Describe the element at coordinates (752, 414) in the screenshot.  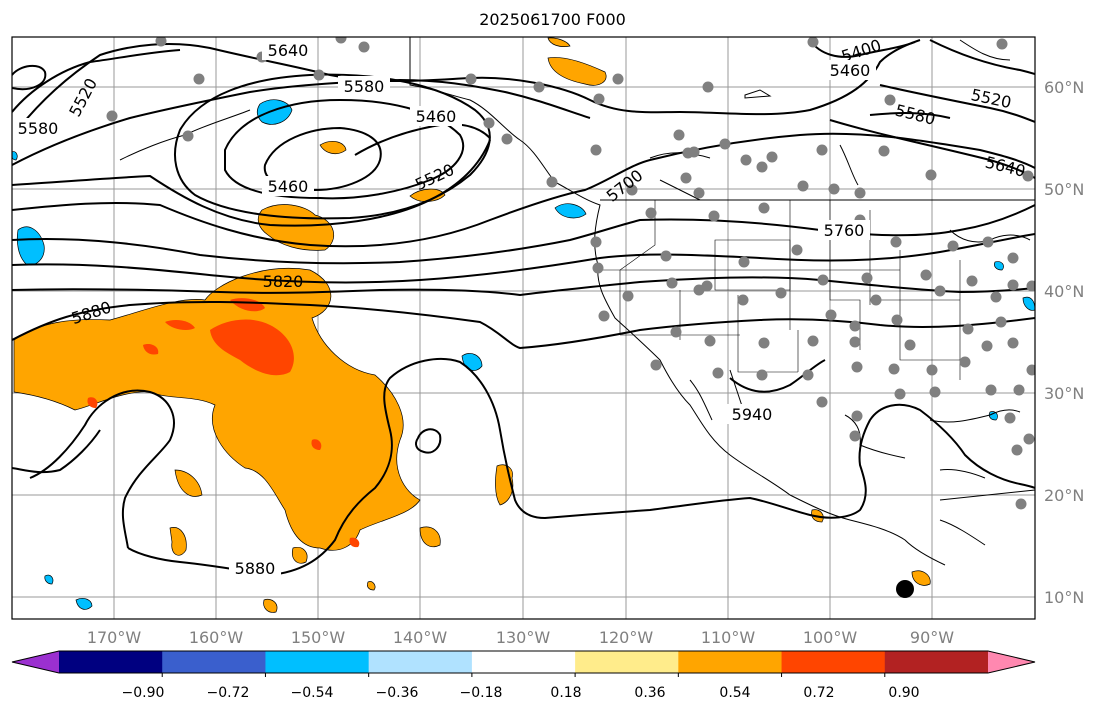
I see `contour-label: 5940` at that location.